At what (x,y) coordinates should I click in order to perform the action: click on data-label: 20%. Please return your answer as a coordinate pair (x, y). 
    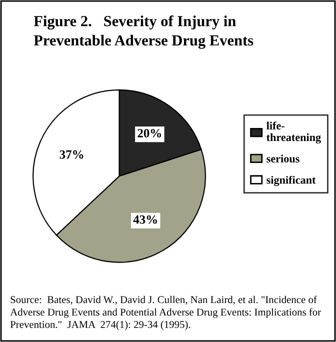
    Looking at the image, I should click on (150, 133).